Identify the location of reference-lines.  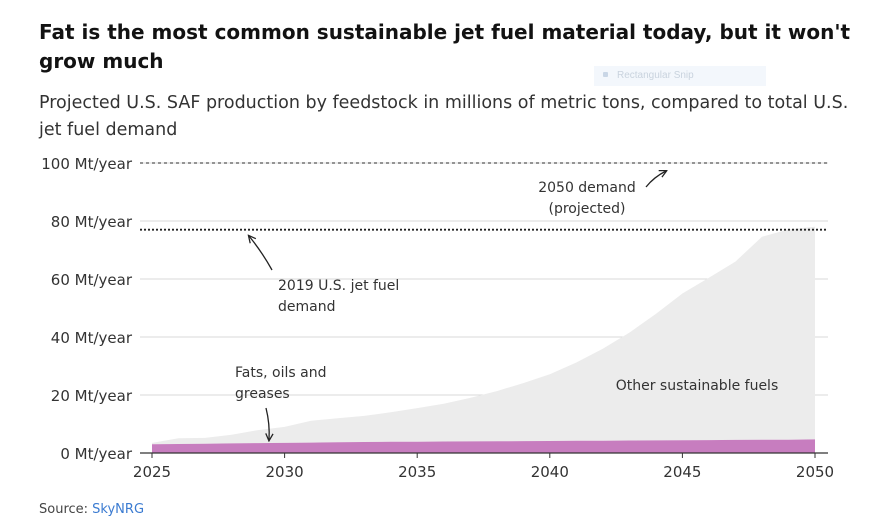
(484, 196).